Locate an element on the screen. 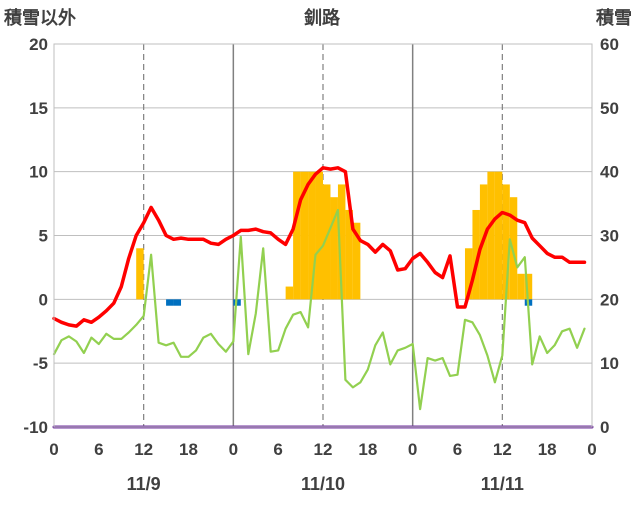 The image size is (636, 506). left-ytick-2: 10 is located at coordinates (38, 172).